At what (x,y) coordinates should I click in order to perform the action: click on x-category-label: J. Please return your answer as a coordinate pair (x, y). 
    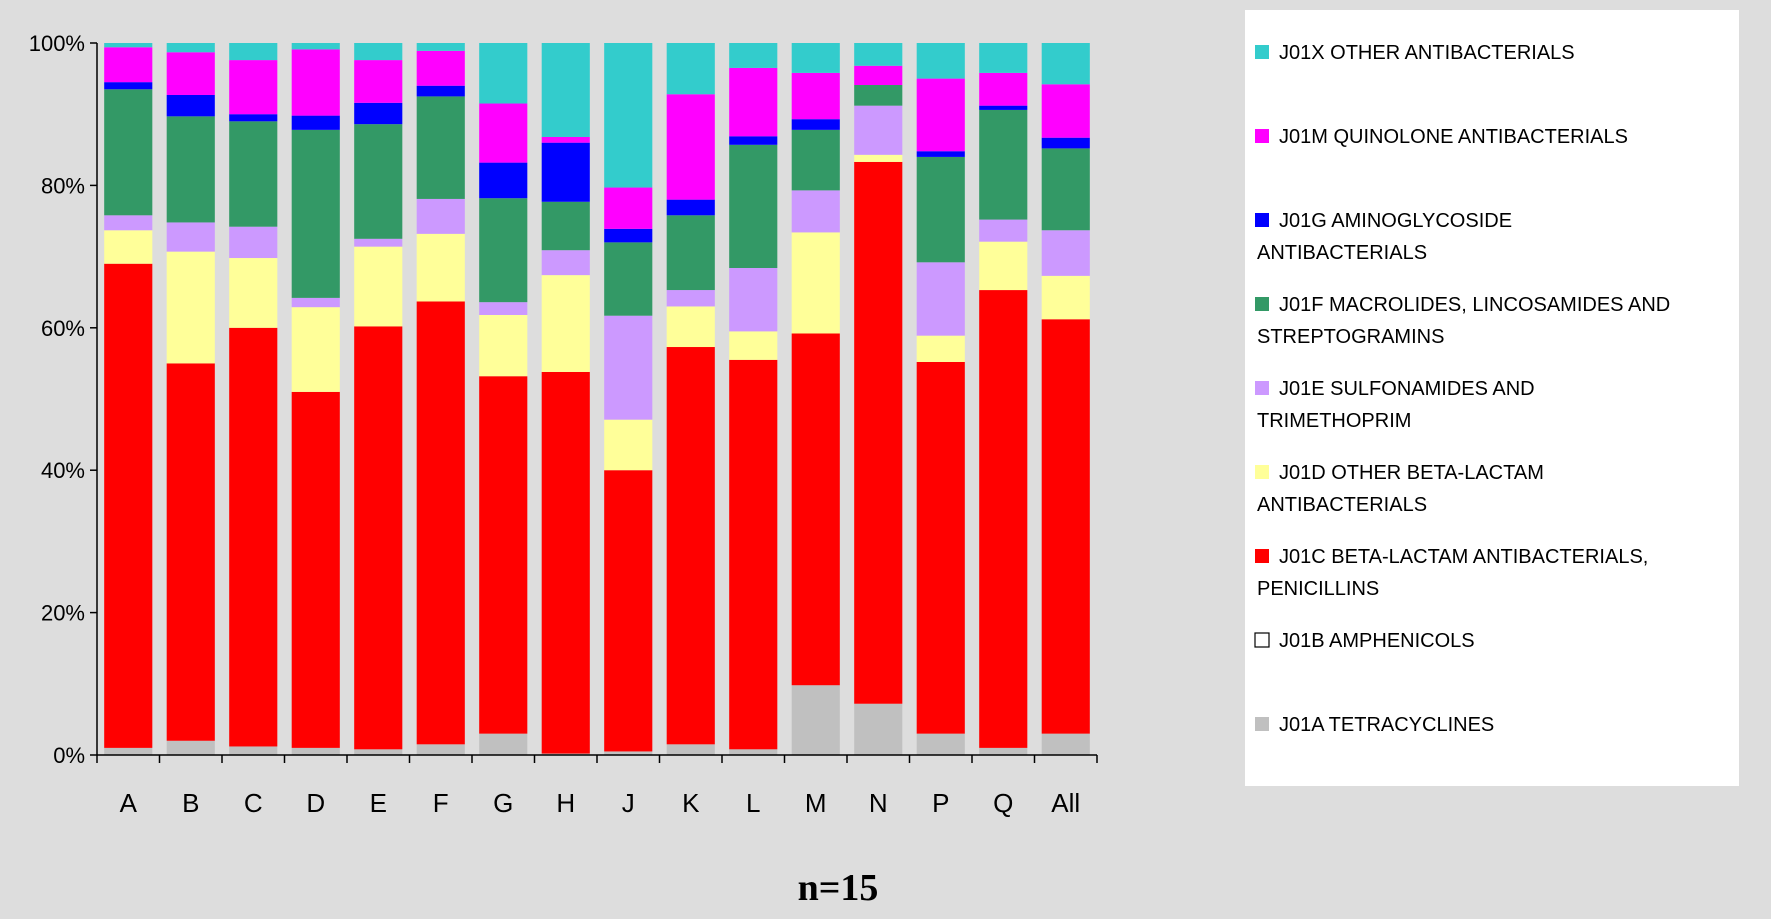
    Looking at the image, I should click on (628, 803).